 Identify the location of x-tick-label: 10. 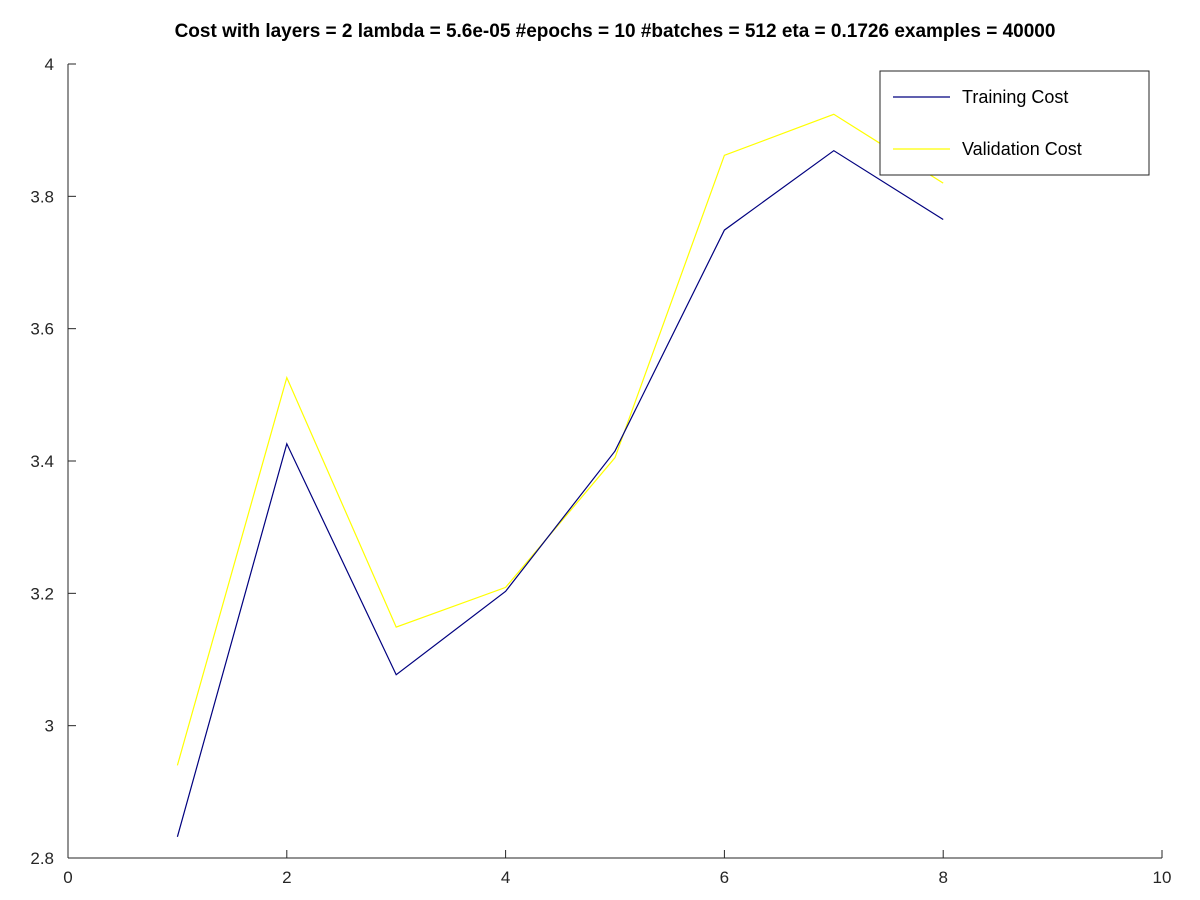
(1162, 877).